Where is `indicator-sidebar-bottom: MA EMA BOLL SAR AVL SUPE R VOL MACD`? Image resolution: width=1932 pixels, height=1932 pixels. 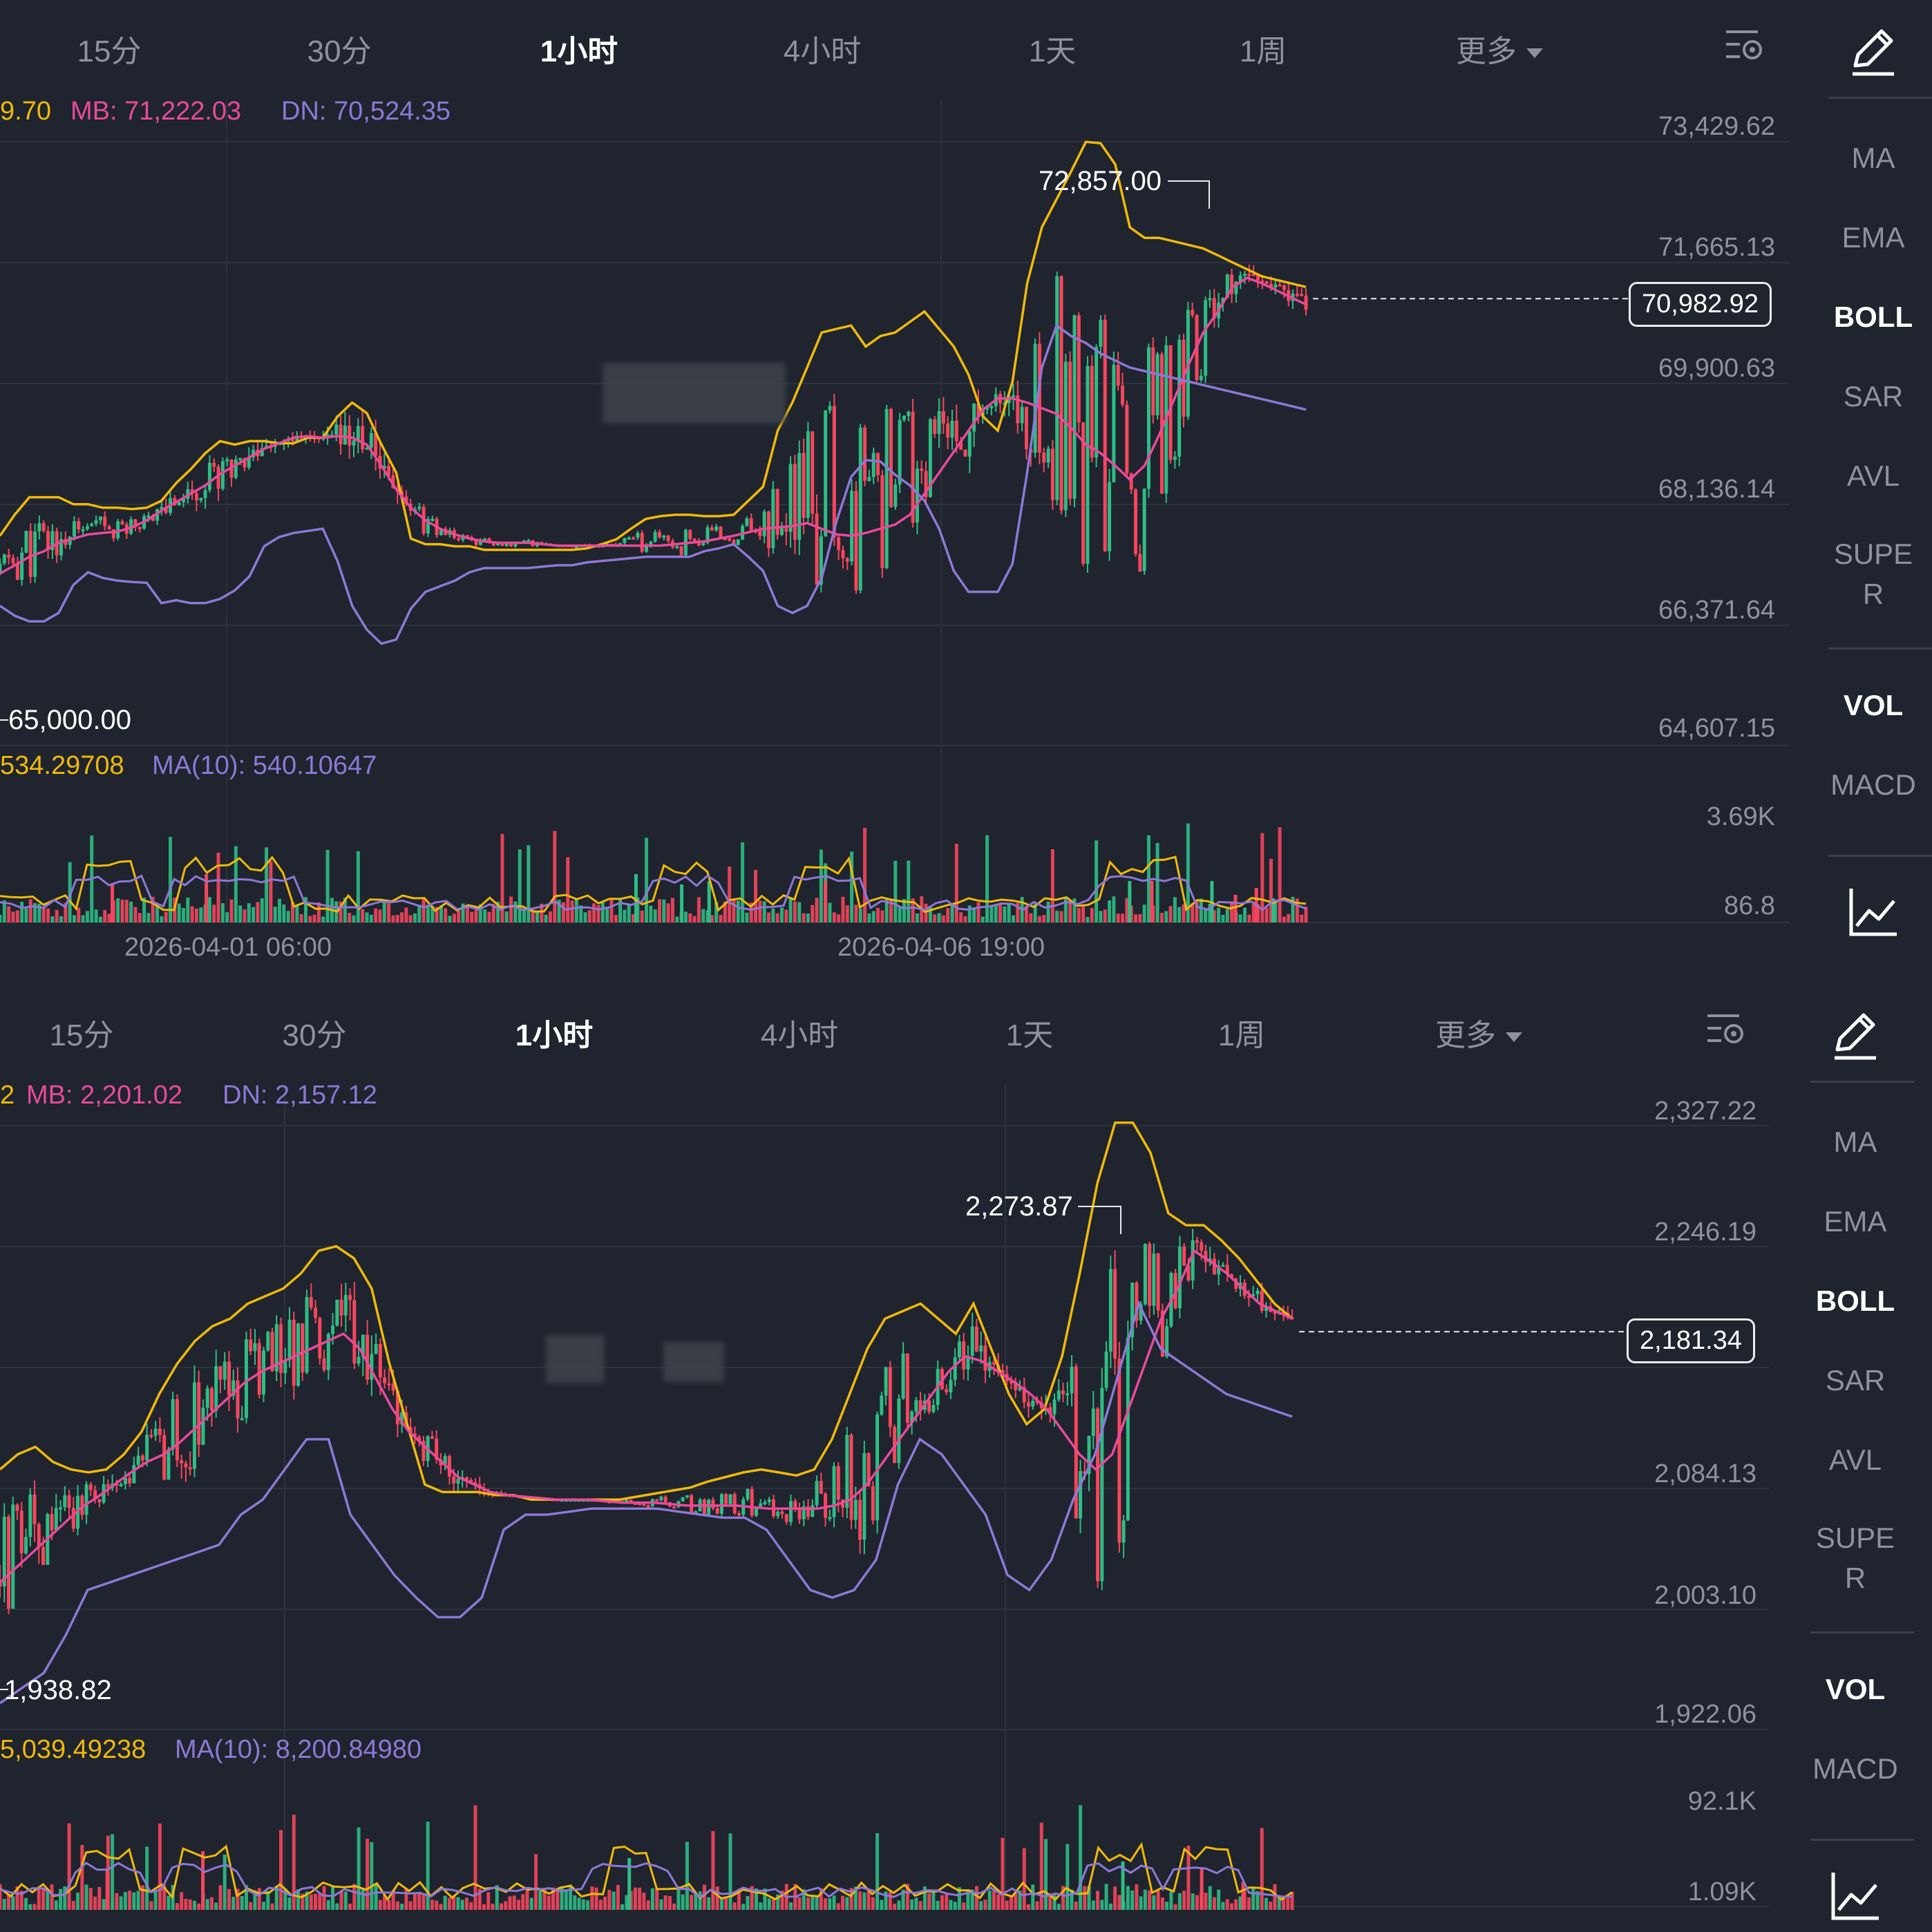 indicator-sidebar-bottom: MA EMA BOLL SAR AVL SUPE R VOL MACD is located at coordinates (1855, 1458).